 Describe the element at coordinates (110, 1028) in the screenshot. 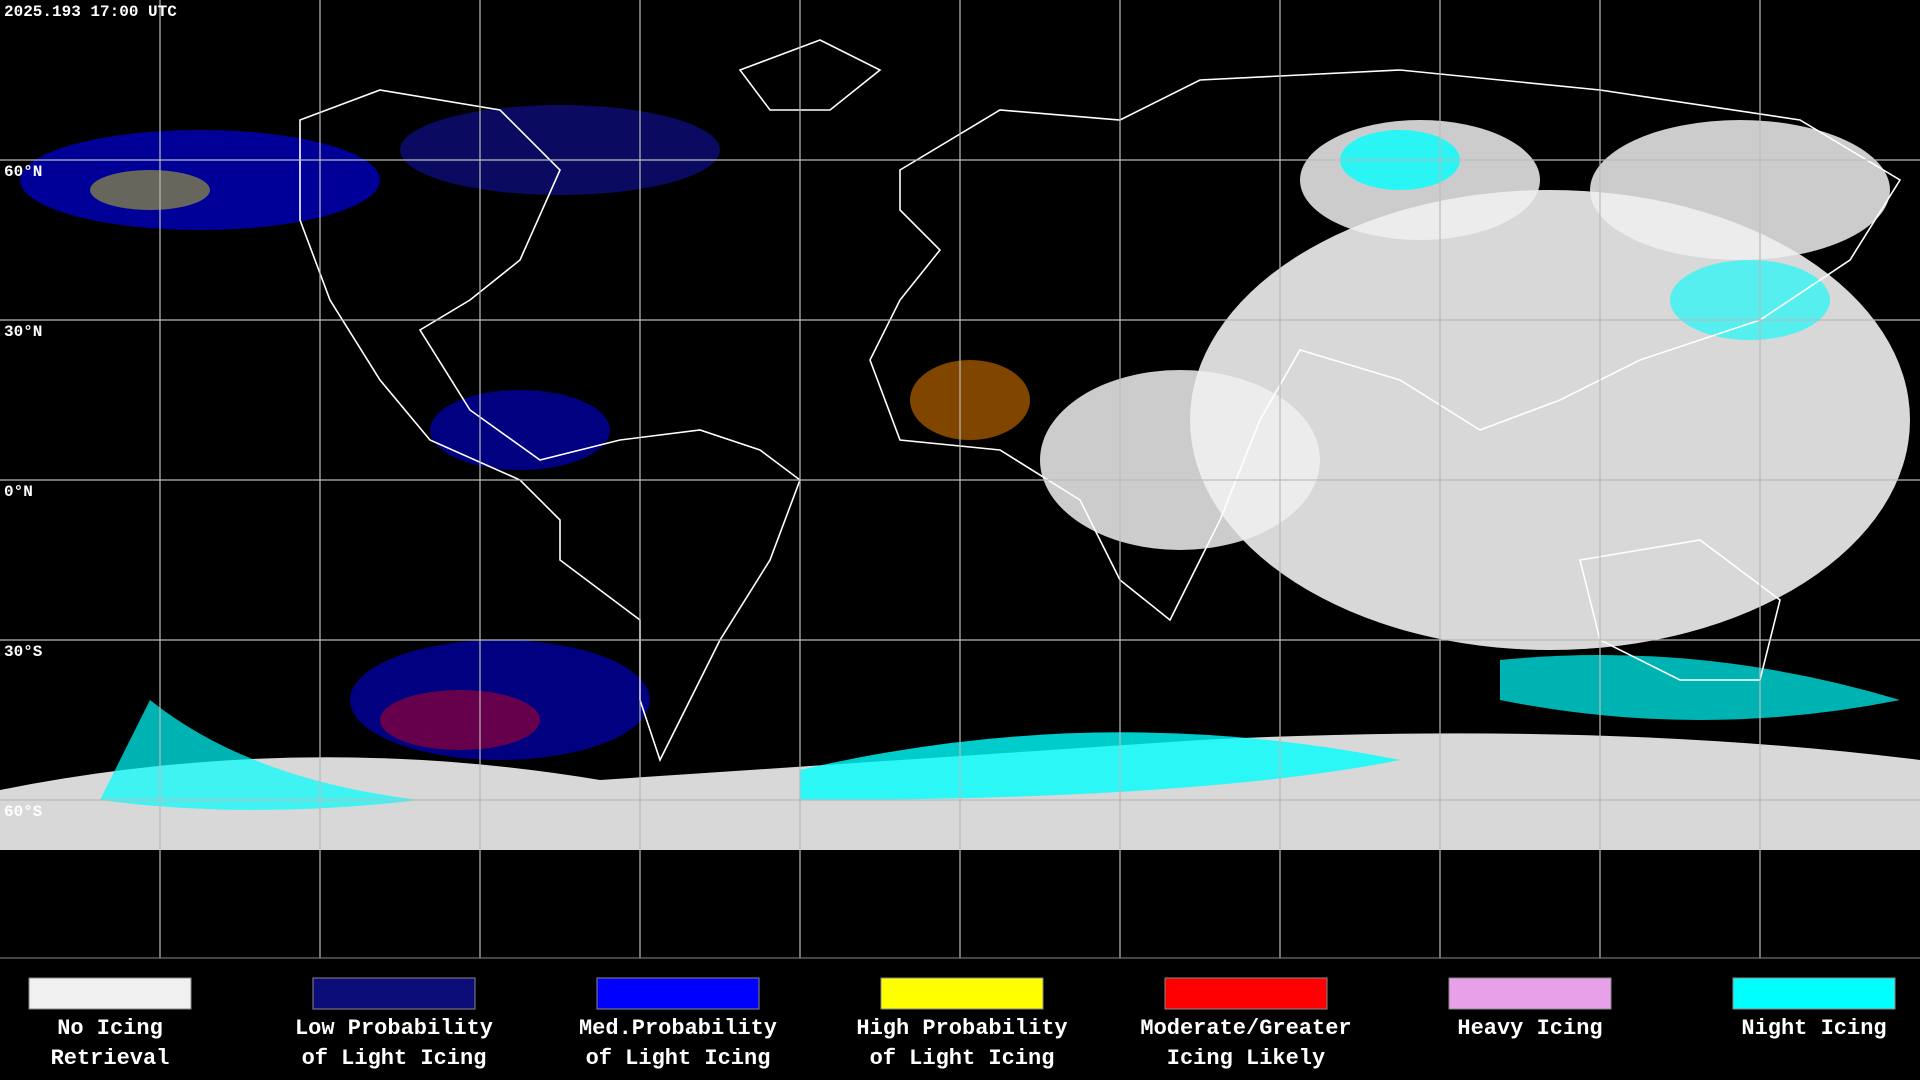

I see `legend-label: No Icing` at that location.